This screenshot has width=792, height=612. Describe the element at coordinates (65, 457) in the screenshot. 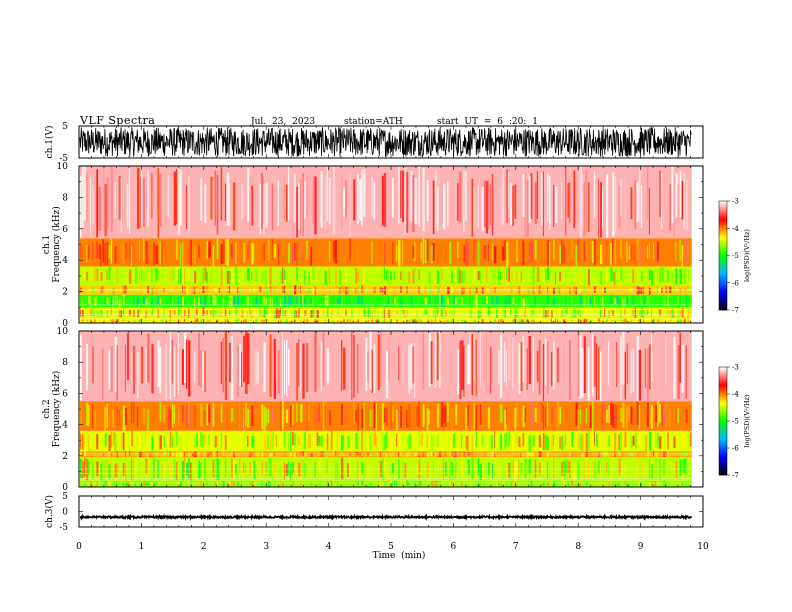

I see `y-tick-label: 2` at that location.